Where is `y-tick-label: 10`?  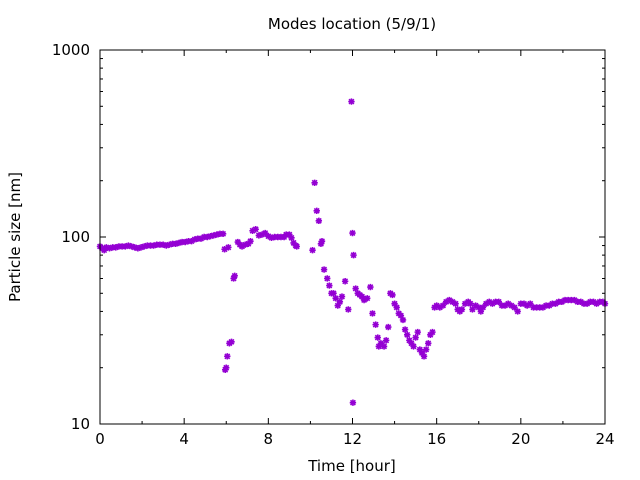 y-tick-label: 10 is located at coordinates (80, 424).